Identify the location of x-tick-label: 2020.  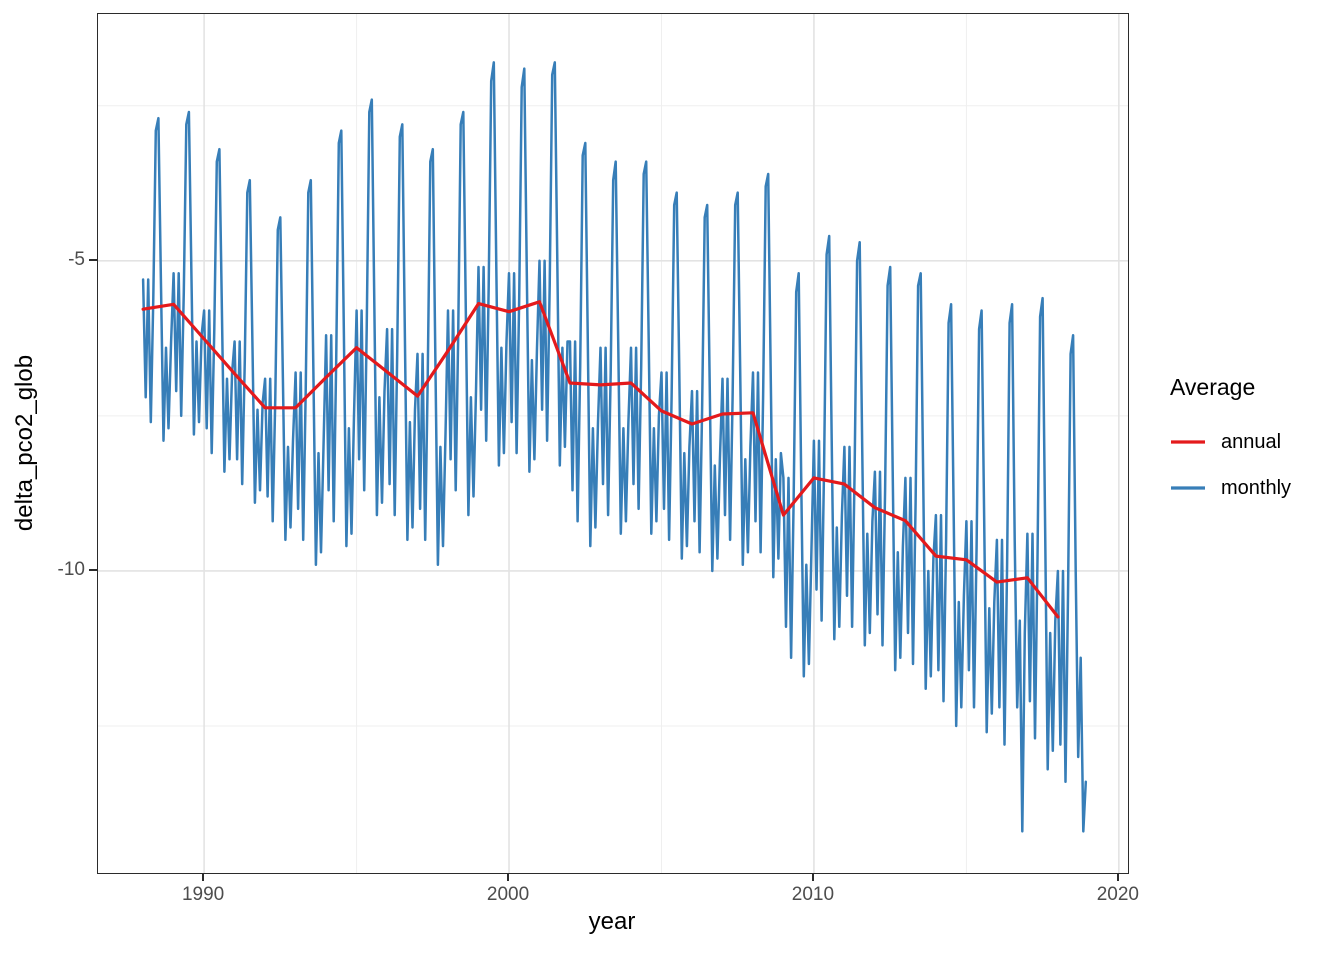
(1117, 894).